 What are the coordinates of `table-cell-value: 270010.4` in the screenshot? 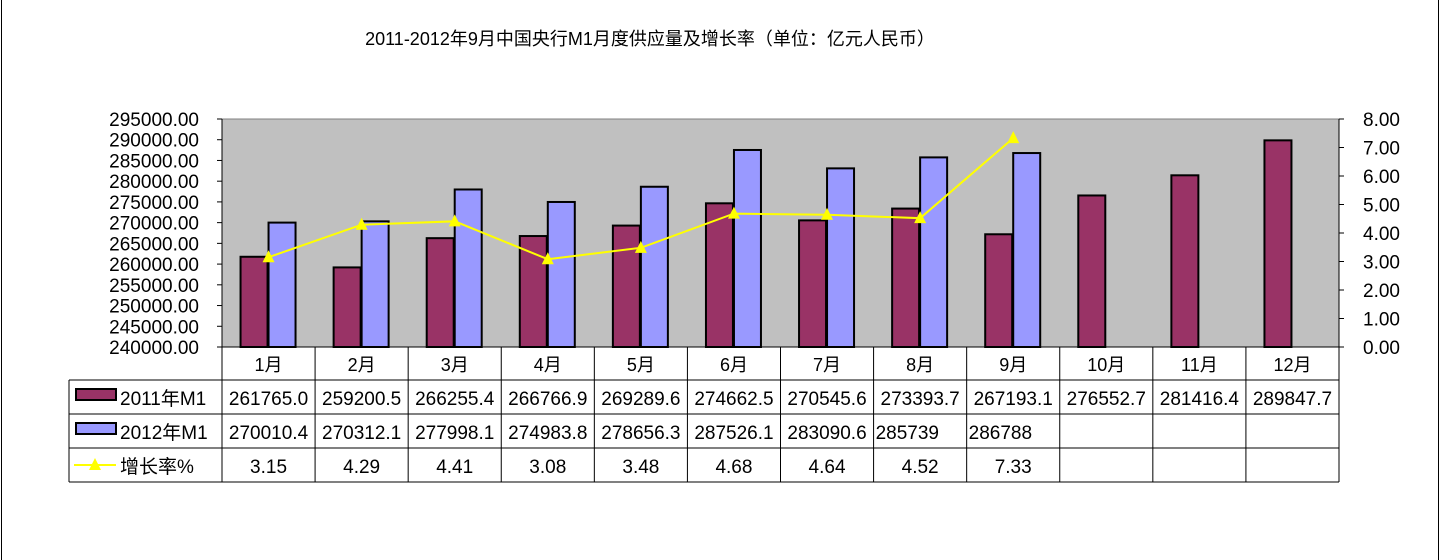 It's located at (269, 433).